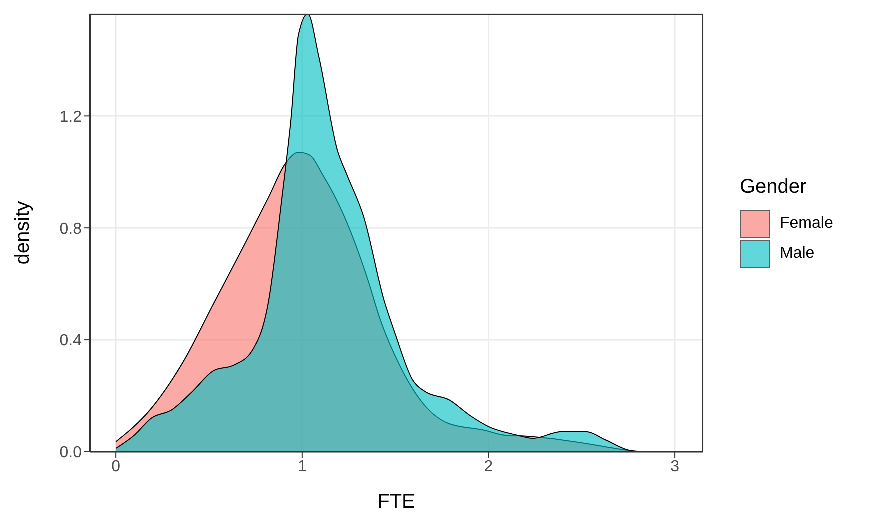 The height and width of the screenshot is (524, 872). I want to click on y-tick-label: 1.2, so click(71, 117).